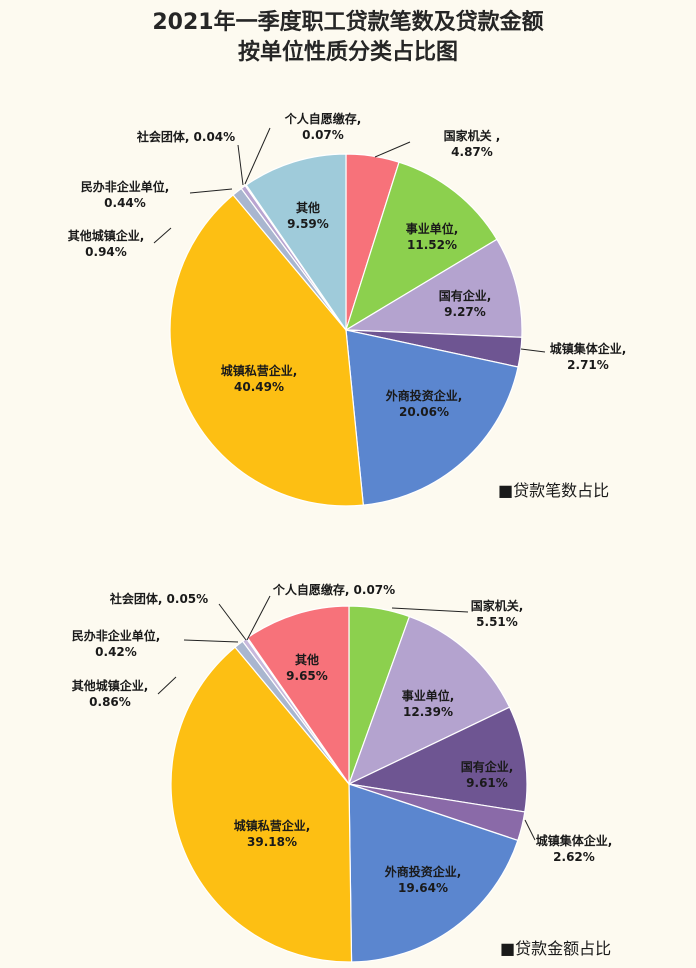 Image resolution: width=696 pixels, height=968 pixels. What do you see at coordinates (553, 490) in the screenshot?
I see `chart-caption: ■贷款笔数占比` at bounding box center [553, 490].